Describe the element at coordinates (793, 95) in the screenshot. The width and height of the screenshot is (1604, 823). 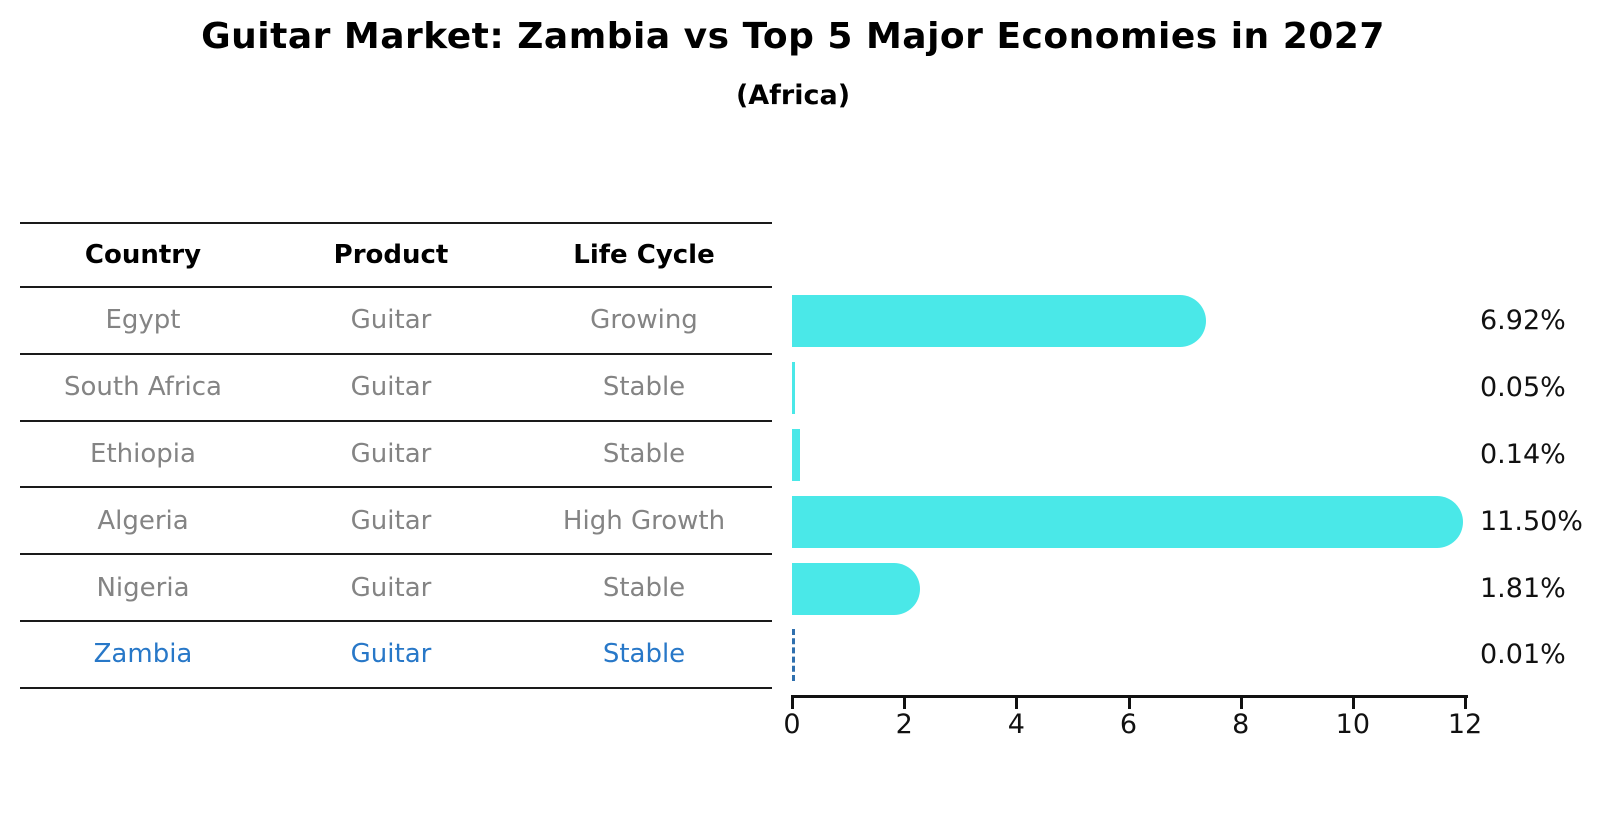
I see `chart-subtitle: (Africa)` at that location.